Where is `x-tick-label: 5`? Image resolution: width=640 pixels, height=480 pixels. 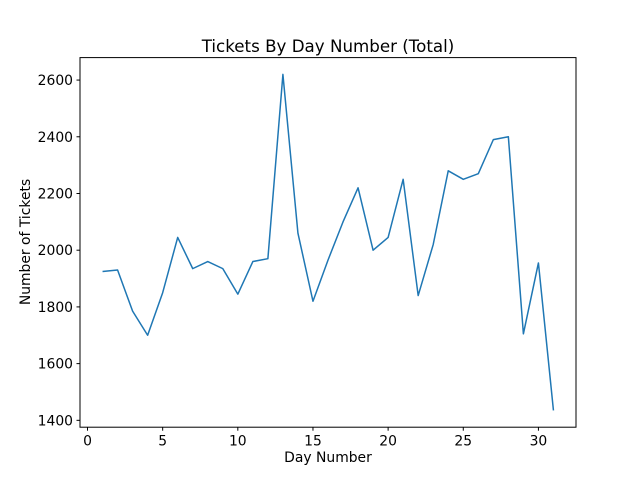
x-tick-label: 5 is located at coordinates (162, 442).